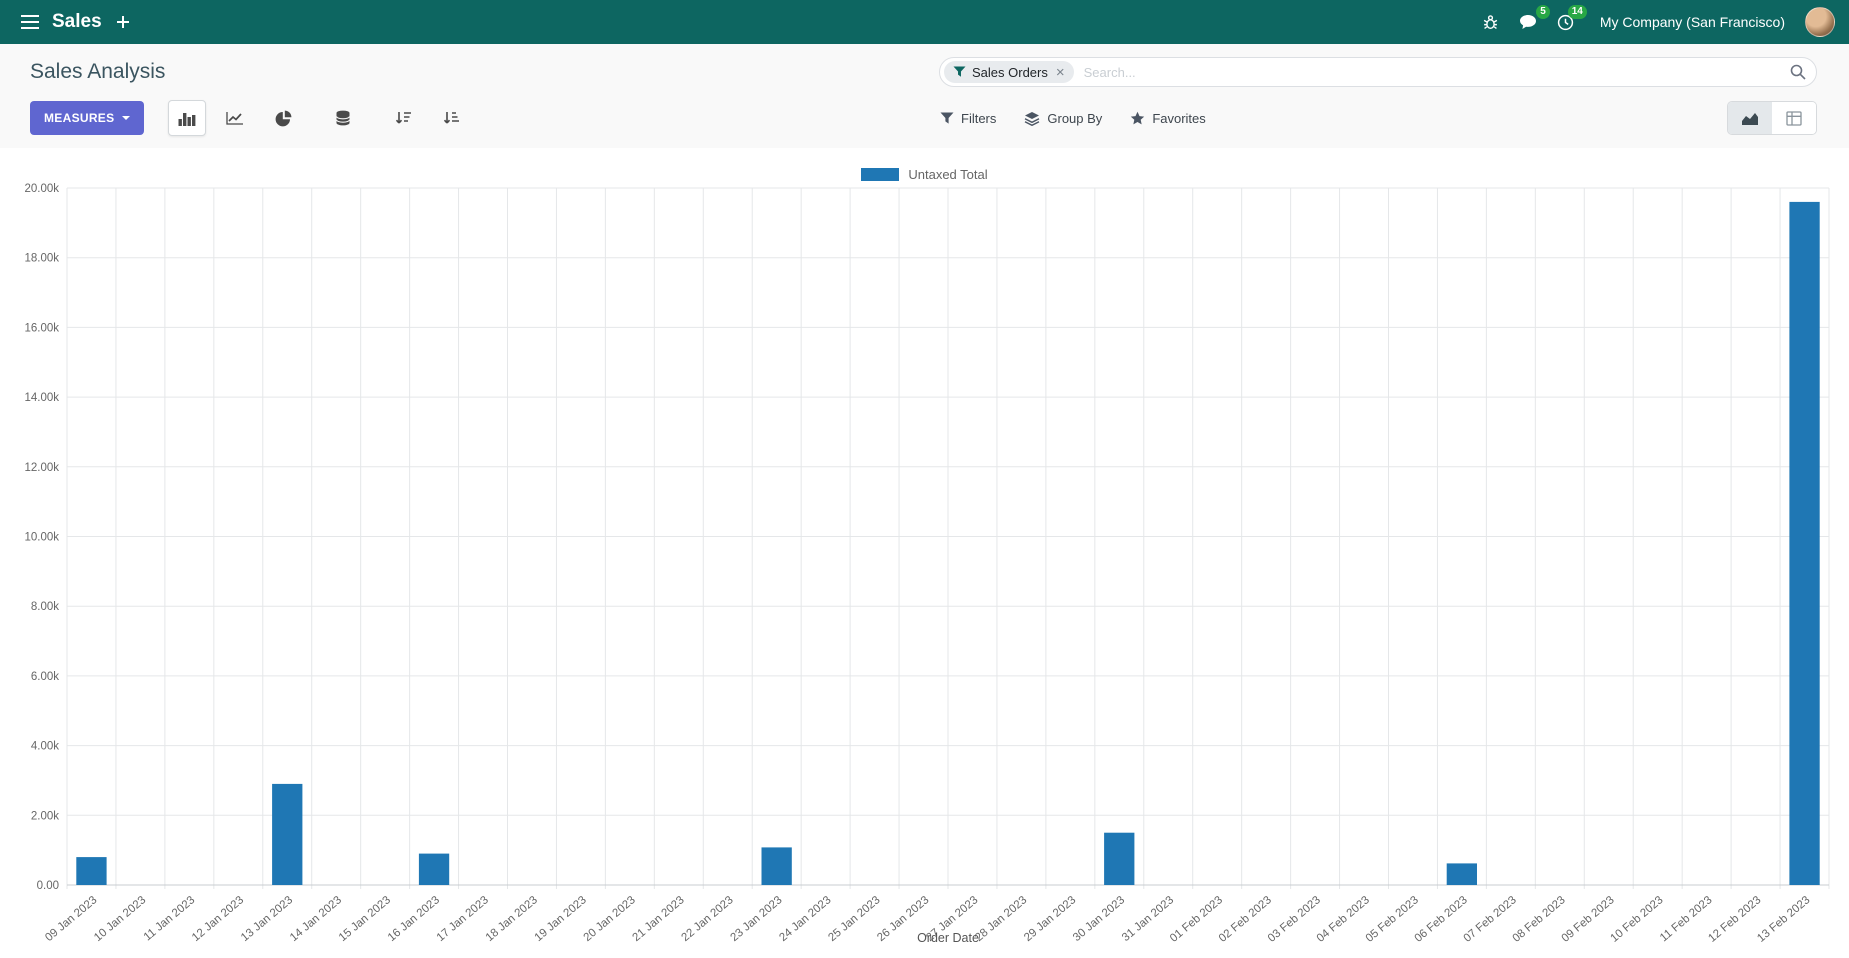 Image resolution: width=1849 pixels, height=958 pixels. What do you see at coordinates (924, 165) in the screenshot?
I see `chart-legend: Untaxed Total` at bounding box center [924, 165].